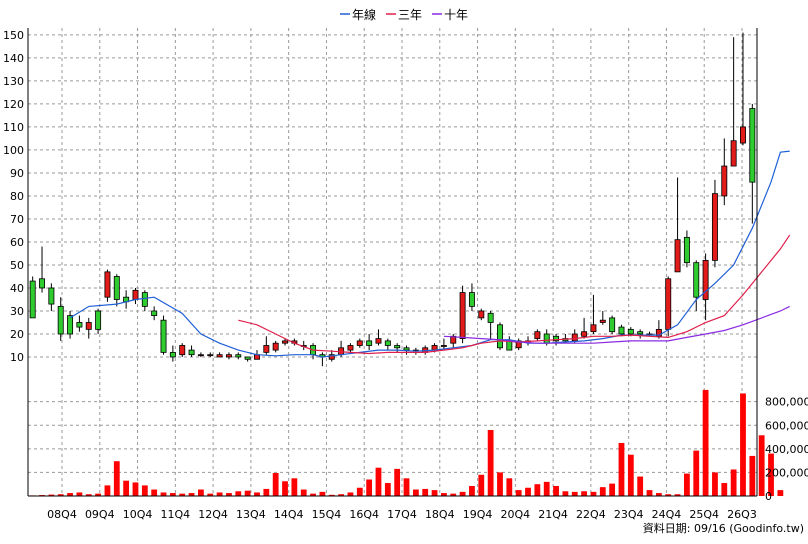 The height and width of the screenshot is (544, 808). Describe the element at coordinates (13, 58) in the screenshot. I see `price-tick-label: 140` at that location.